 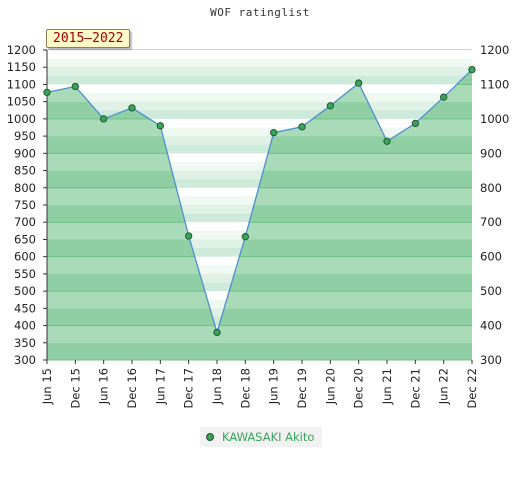 What do you see at coordinates (47, 386) in the screenshot?
I see `x-tick-label: Jun 15` at bounding box center [47, 386].